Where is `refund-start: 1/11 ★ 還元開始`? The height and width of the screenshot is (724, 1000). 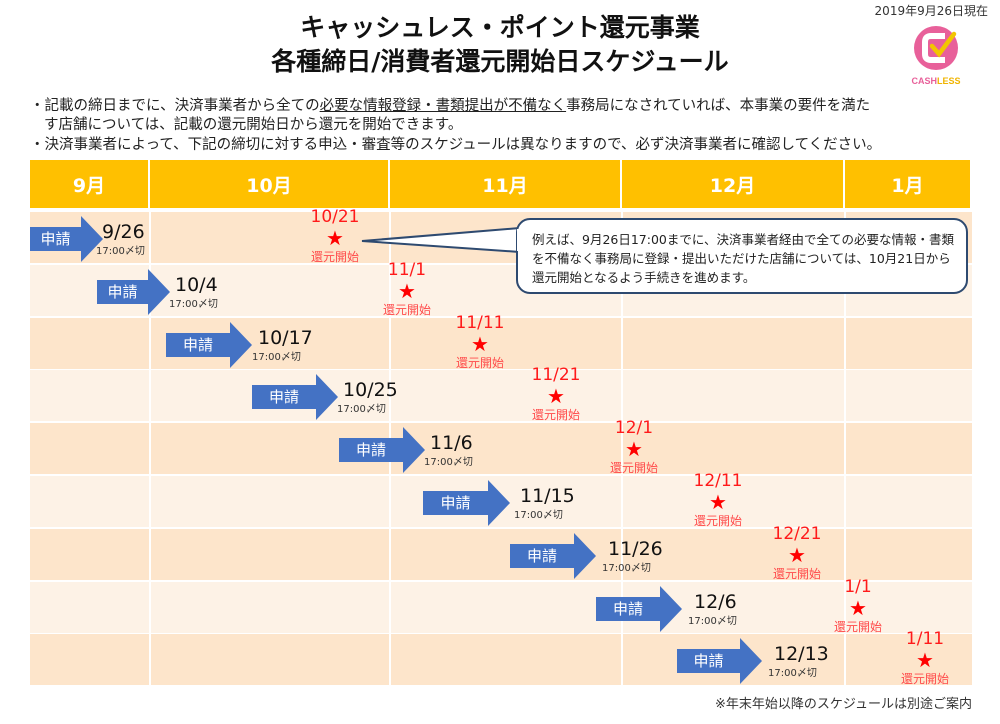
refund-start: 1/11 ★ 還元開始 is located at coordinates (925, 658).